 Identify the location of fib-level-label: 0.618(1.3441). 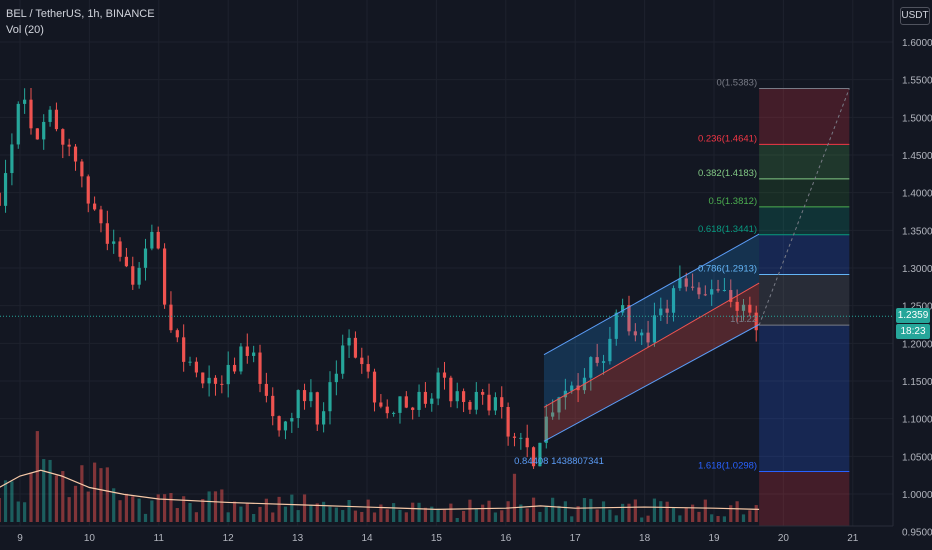
(727, 229).